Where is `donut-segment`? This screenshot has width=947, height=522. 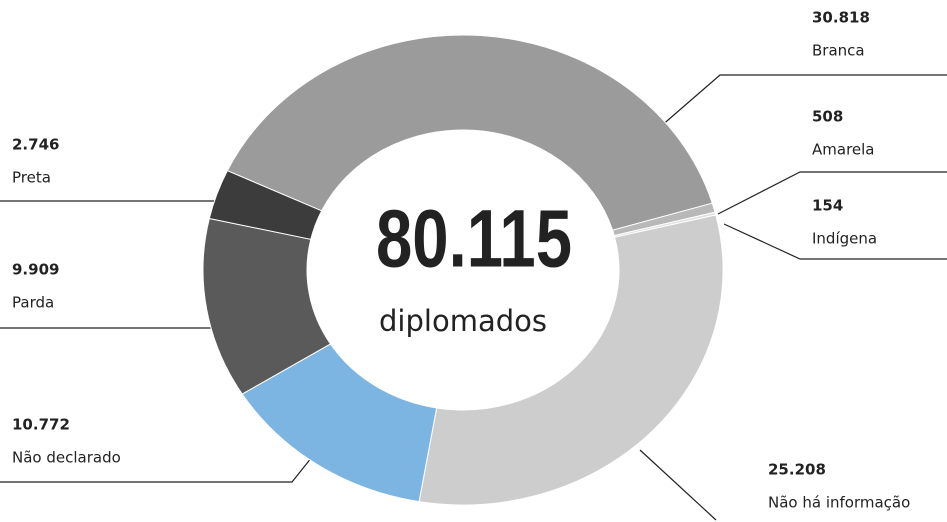
donut-segment is located at coordinates (265, 205).